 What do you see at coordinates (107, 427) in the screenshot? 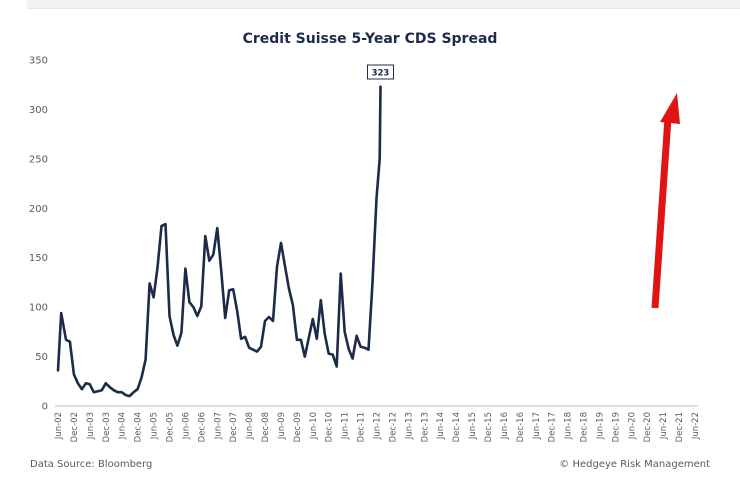
I see `x-tick-label: Dec-03` at bounding box center [107, 427].